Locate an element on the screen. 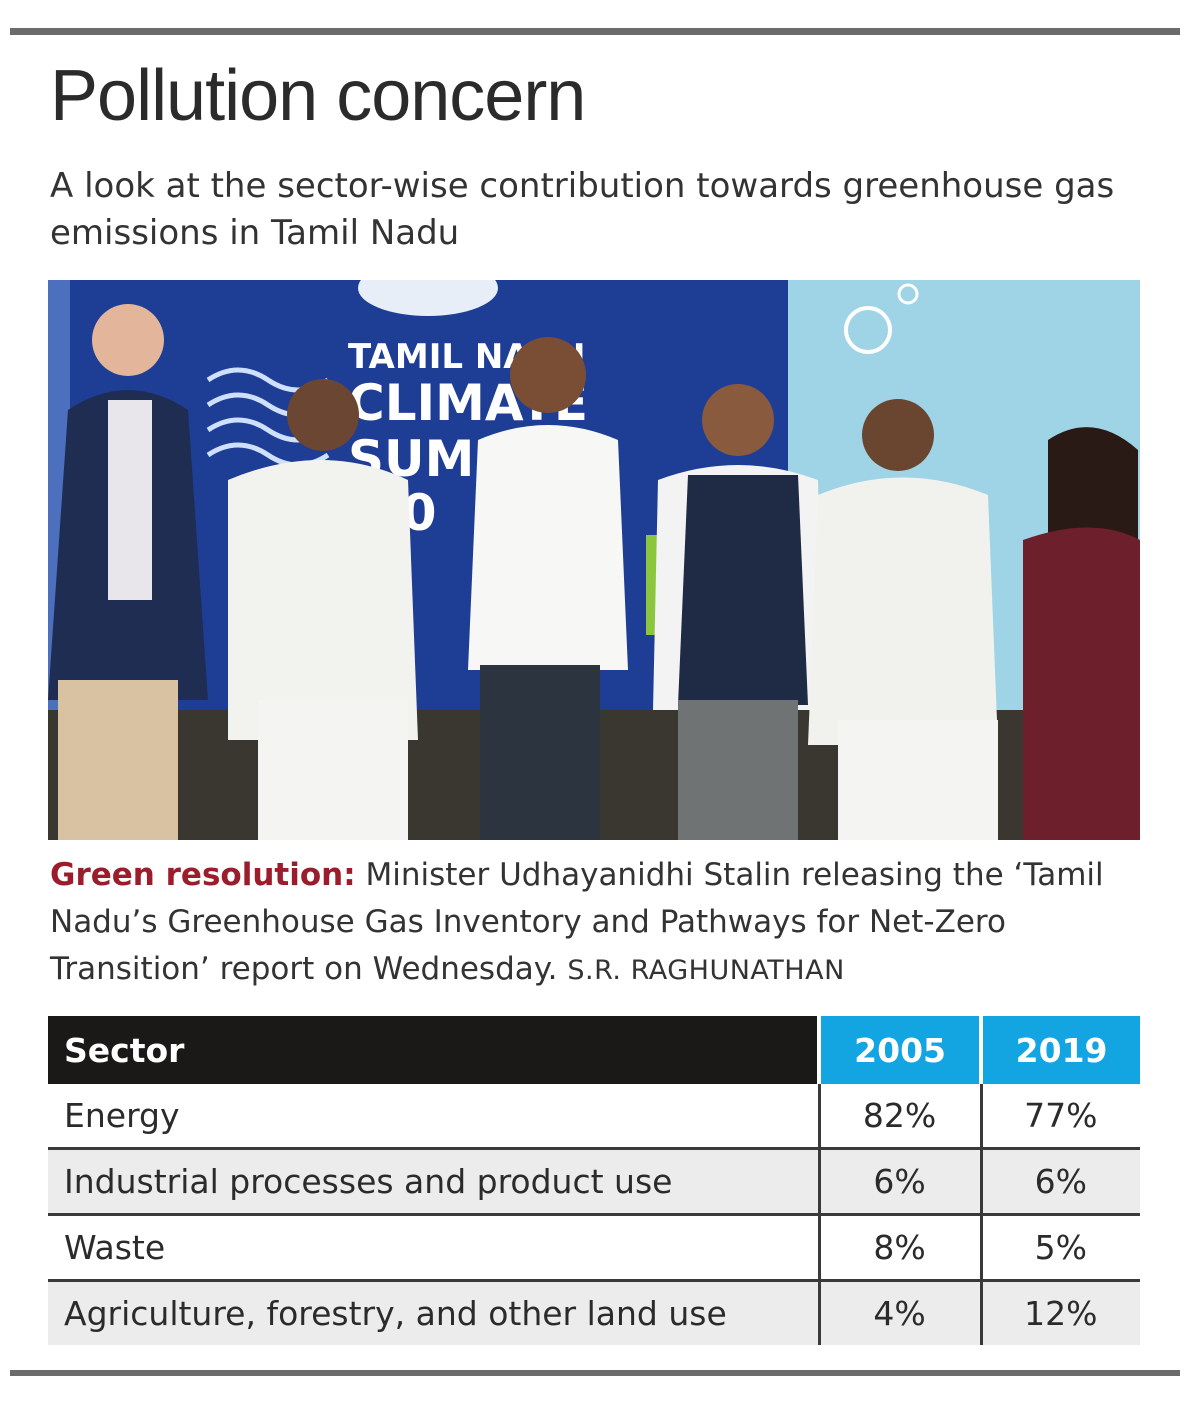  row-sector: Industrial processes and product use is located at coordinates (433, 1182).